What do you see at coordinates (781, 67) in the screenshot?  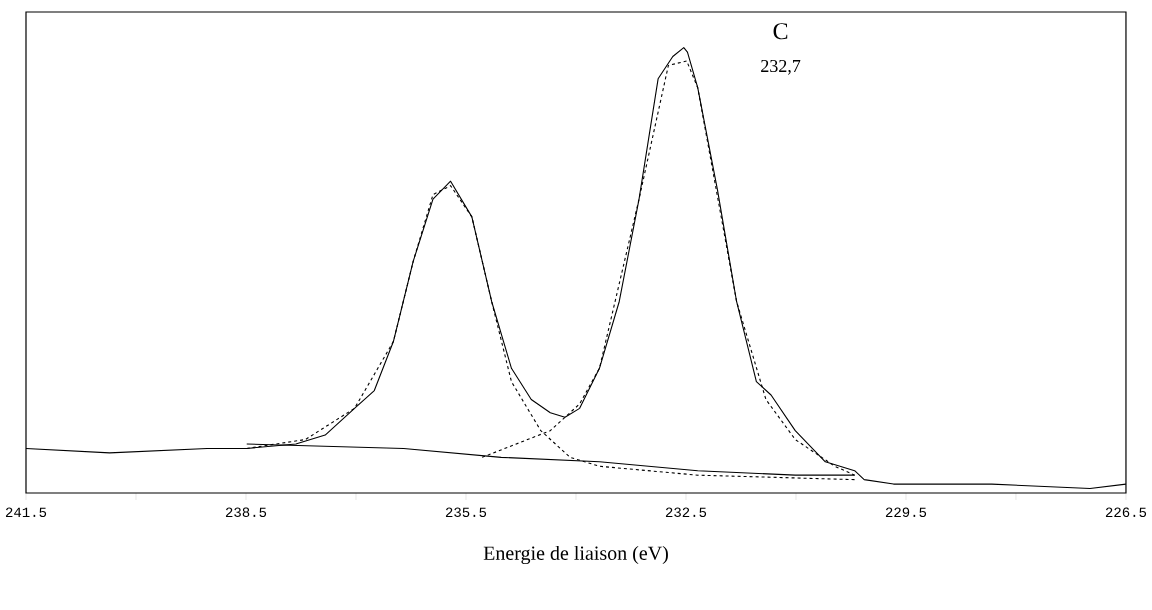 I see `annotation: 232,7` at bounding box center [781, 67].